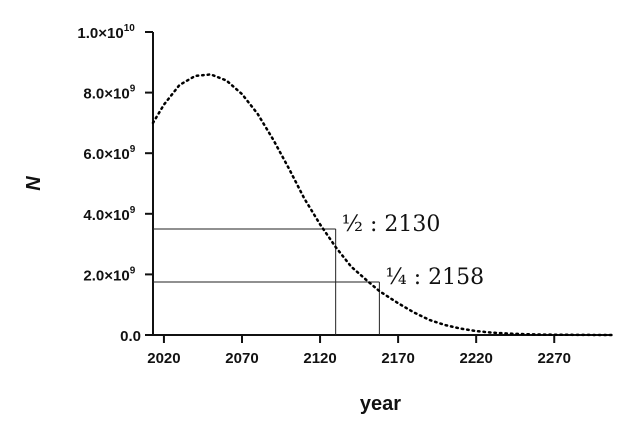 This screenshot has width=630, height=422. Describe the element at coordinates (109, 274) in the screenshot. I see `y-tick-label: 2.0×10⁹` at that location.